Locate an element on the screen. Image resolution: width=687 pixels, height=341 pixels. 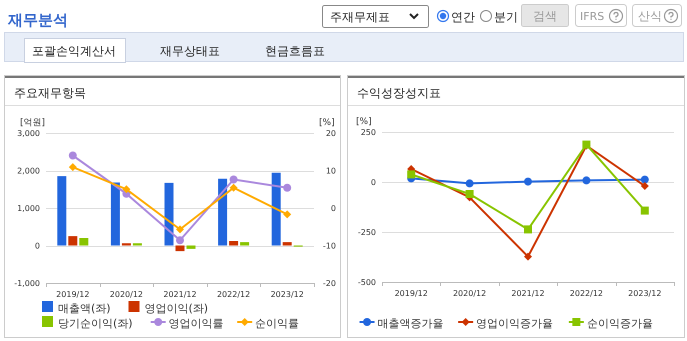
text: 검색 is located at coordinates (545, 16).